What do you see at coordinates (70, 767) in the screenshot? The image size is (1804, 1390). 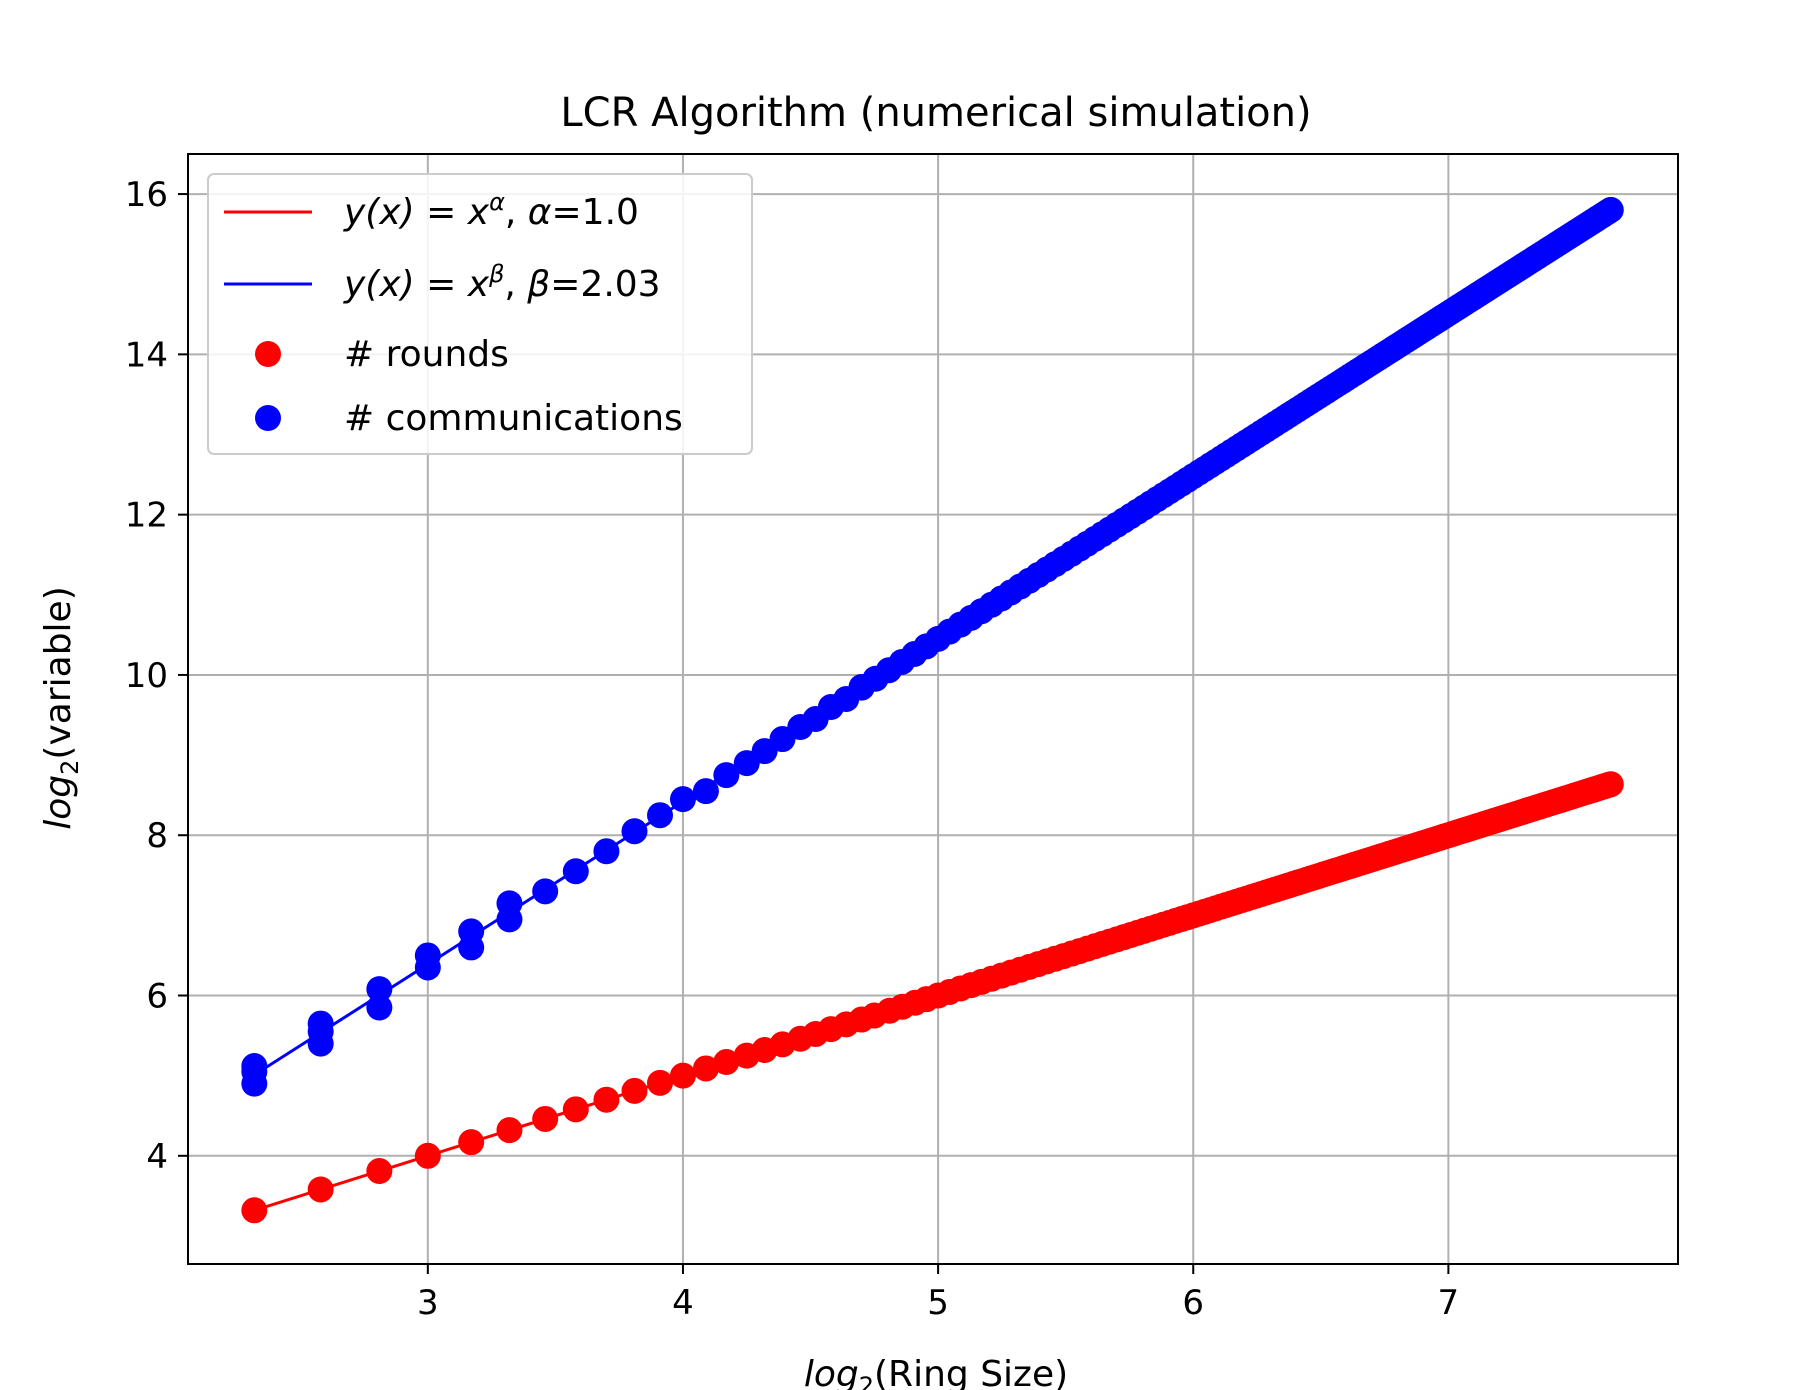 I see `y-axis-label-sub: 2` at bounding box center [70, 767].